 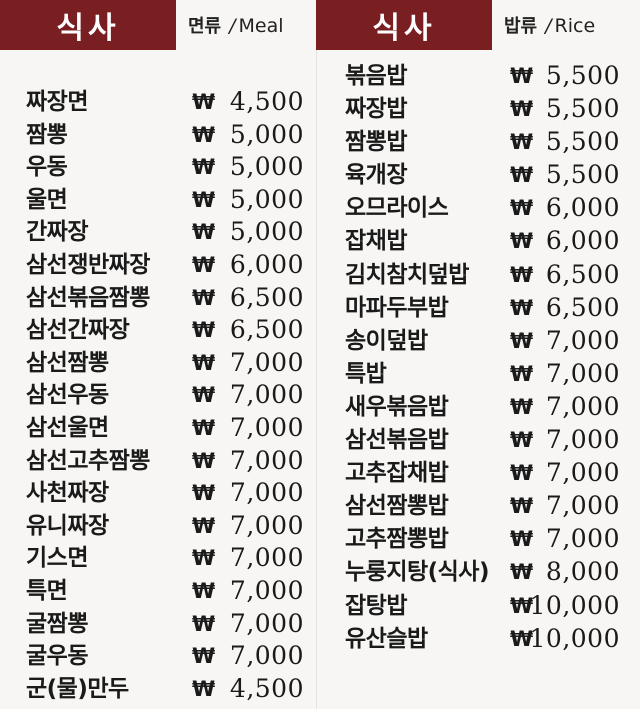 What do you see at coordinates (386, 340) in the screenshot?
I see `menu-item-name: 송이덮밥` at bounding box center [386, 340].